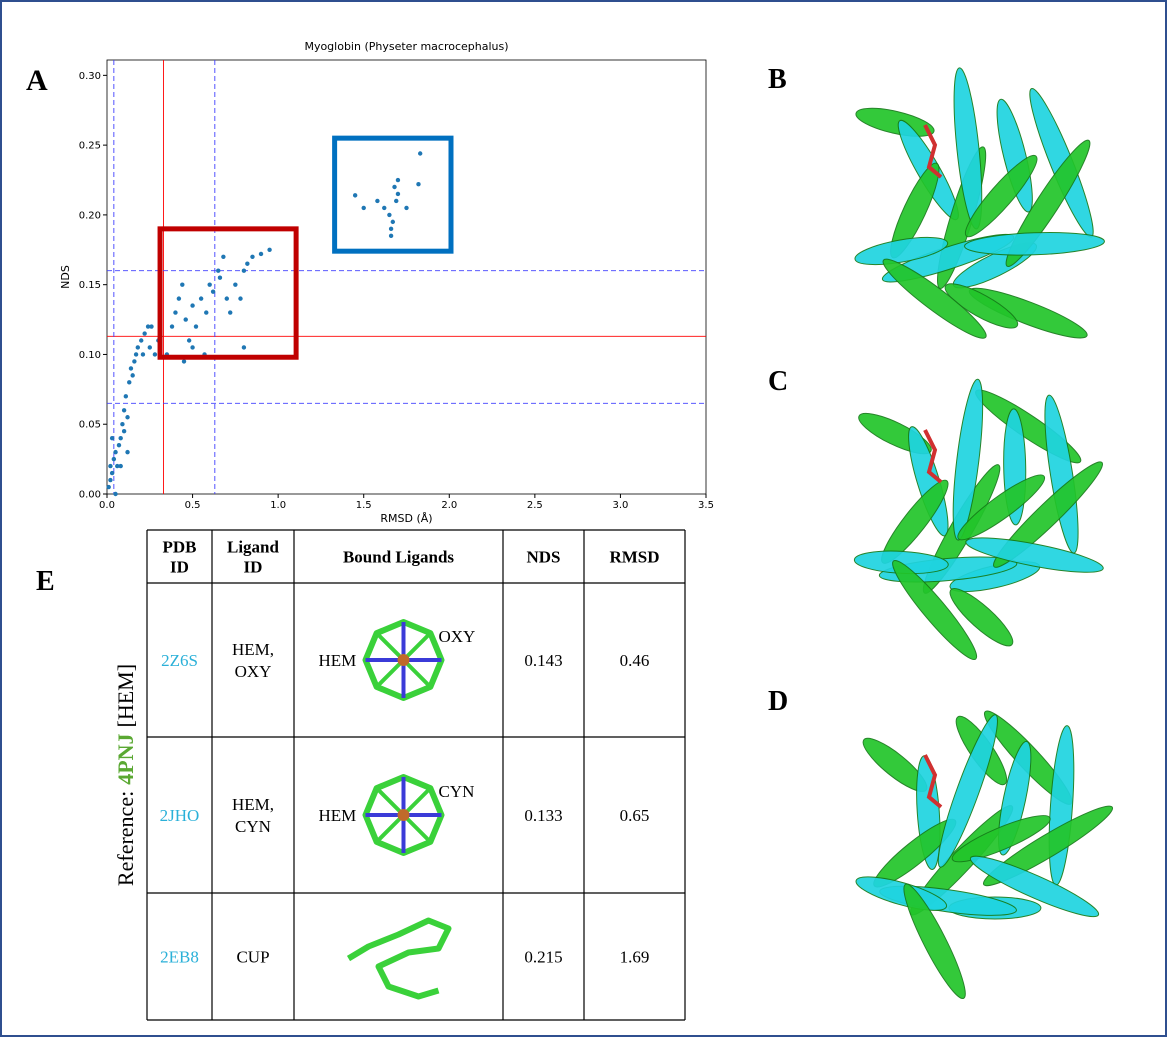 The width and height of the screenshot is (1167, 1037). I want to click on nds-value: 0.215, so click(543, 957).